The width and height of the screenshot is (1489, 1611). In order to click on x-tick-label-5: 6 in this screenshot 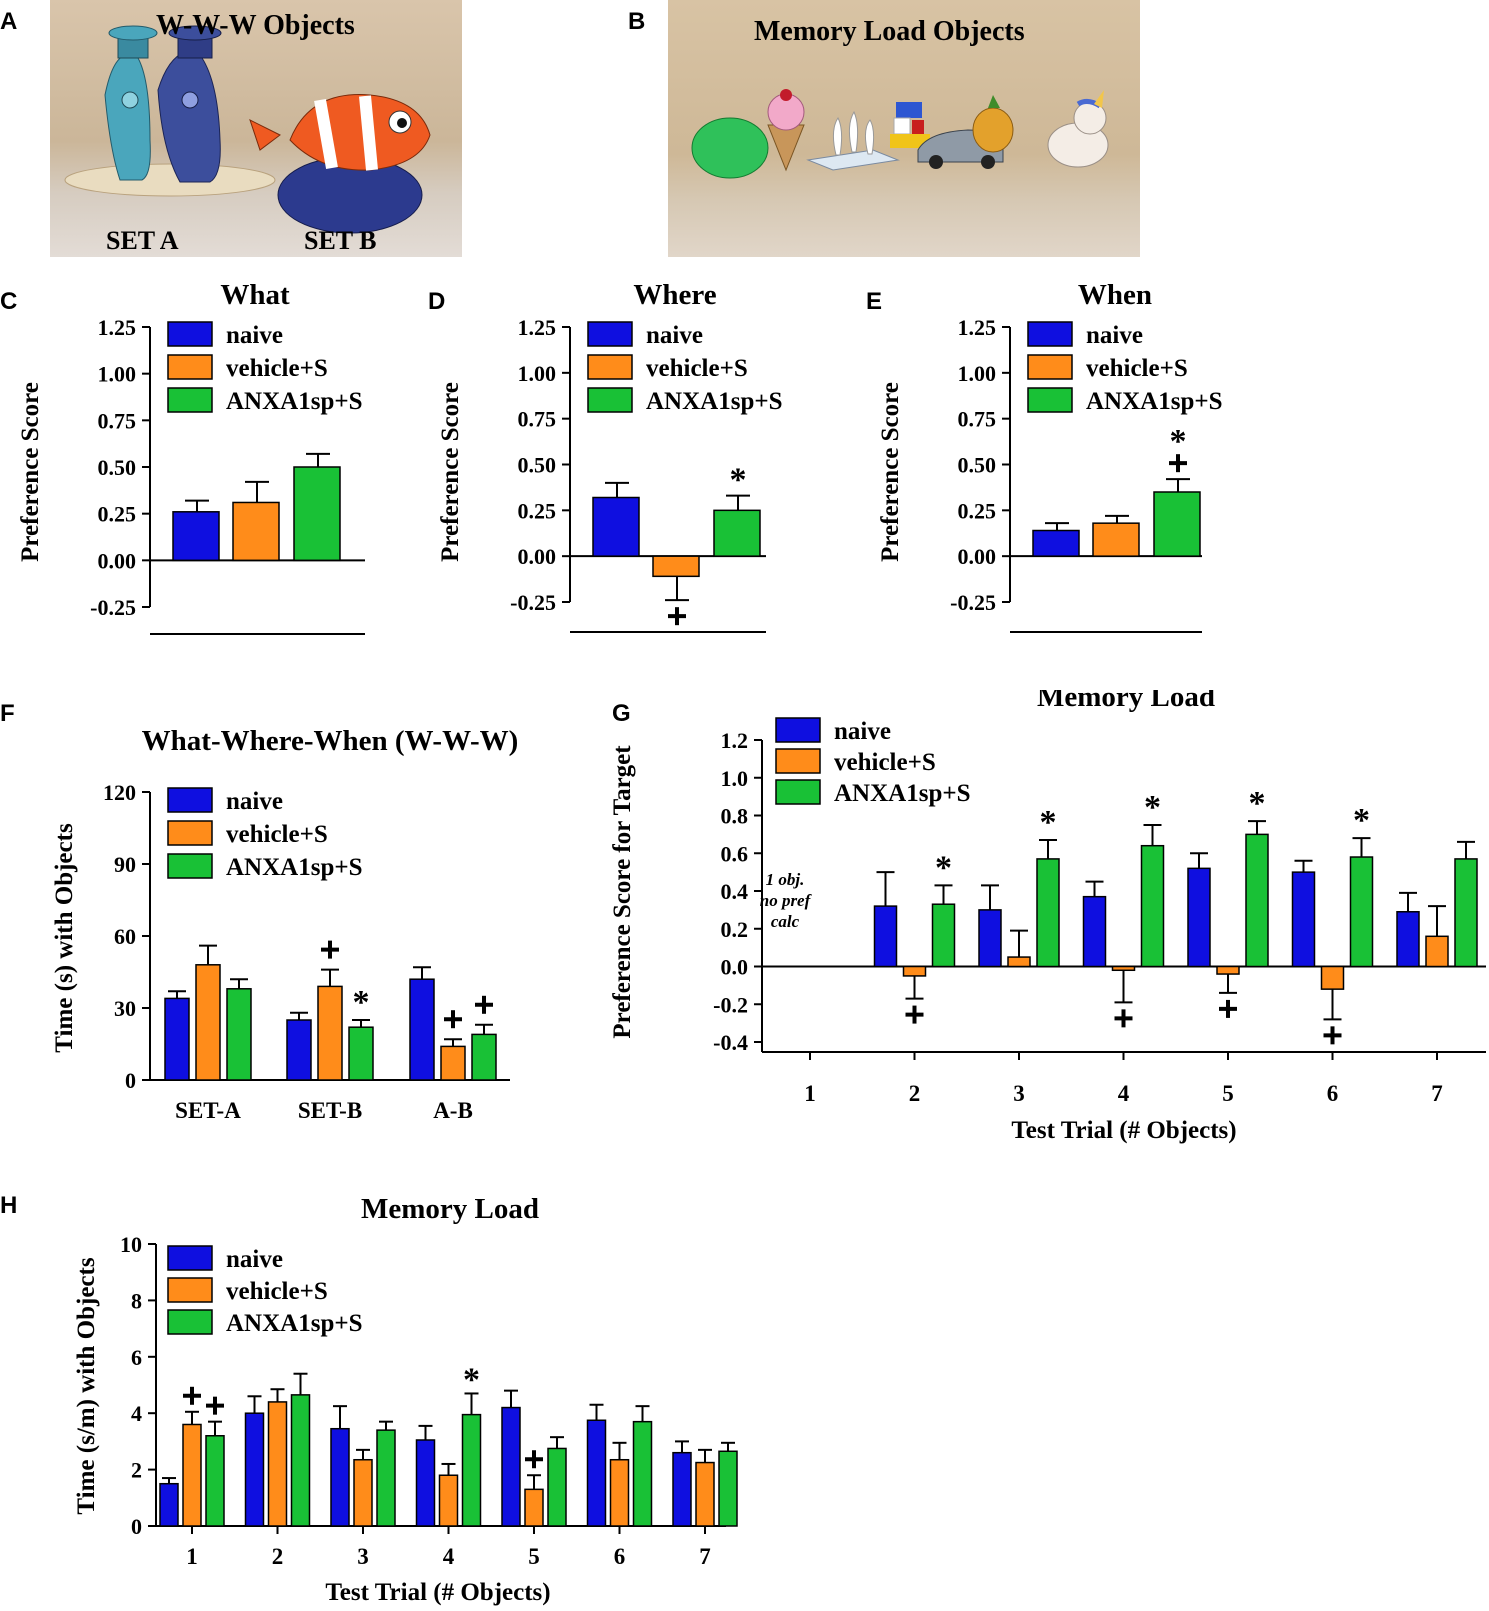, I will do `click(1333, 1093)`.